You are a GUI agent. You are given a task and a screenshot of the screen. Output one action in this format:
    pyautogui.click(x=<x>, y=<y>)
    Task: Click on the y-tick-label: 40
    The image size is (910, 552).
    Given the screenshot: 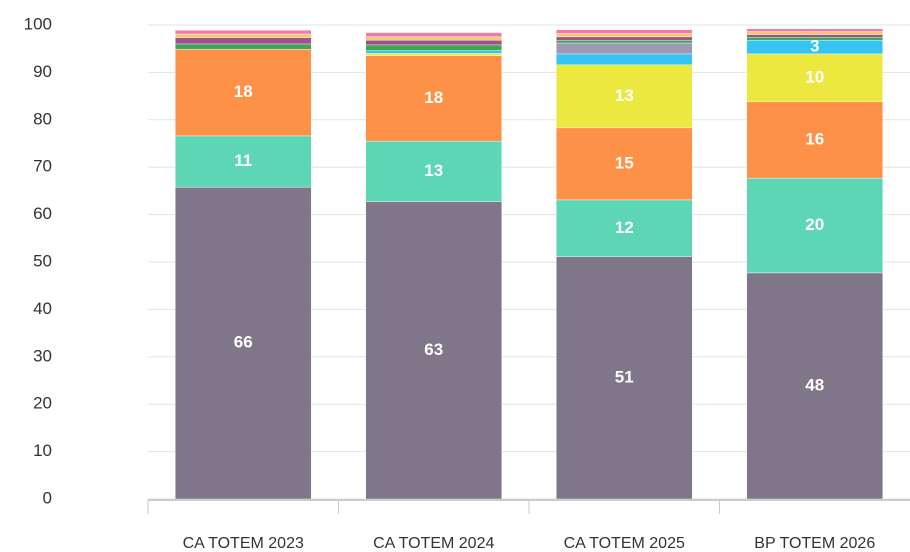 What is the action you would take?
    pyautogui.click(x=42, y=308)
    